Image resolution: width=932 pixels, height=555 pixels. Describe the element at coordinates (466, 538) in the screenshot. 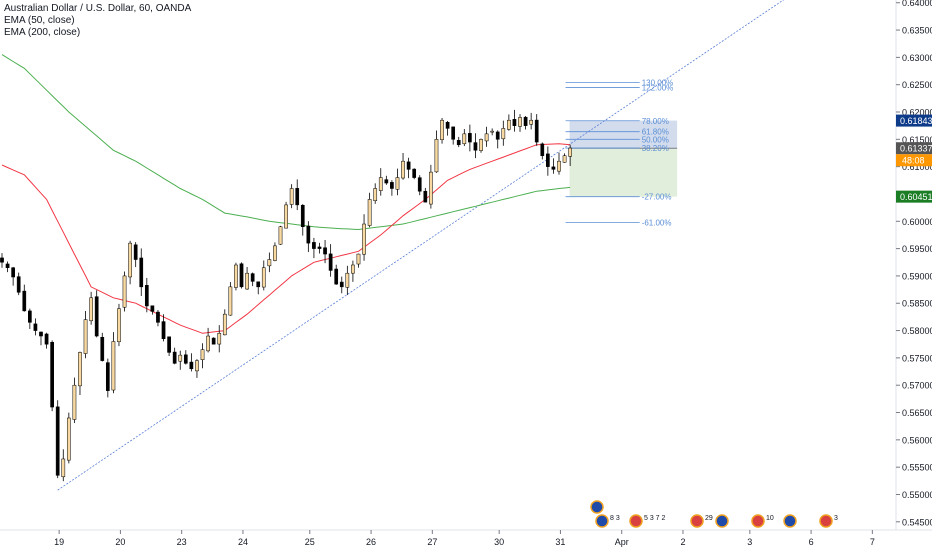

I see `time-axis: 19 20 23 24 25 26 27 30 31 Apr 2 3 6 7` at that location.